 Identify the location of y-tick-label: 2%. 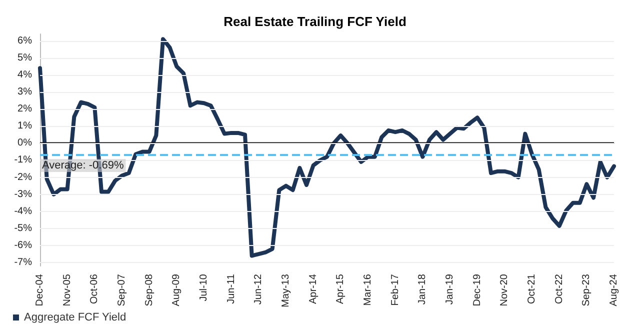
(25, 109).